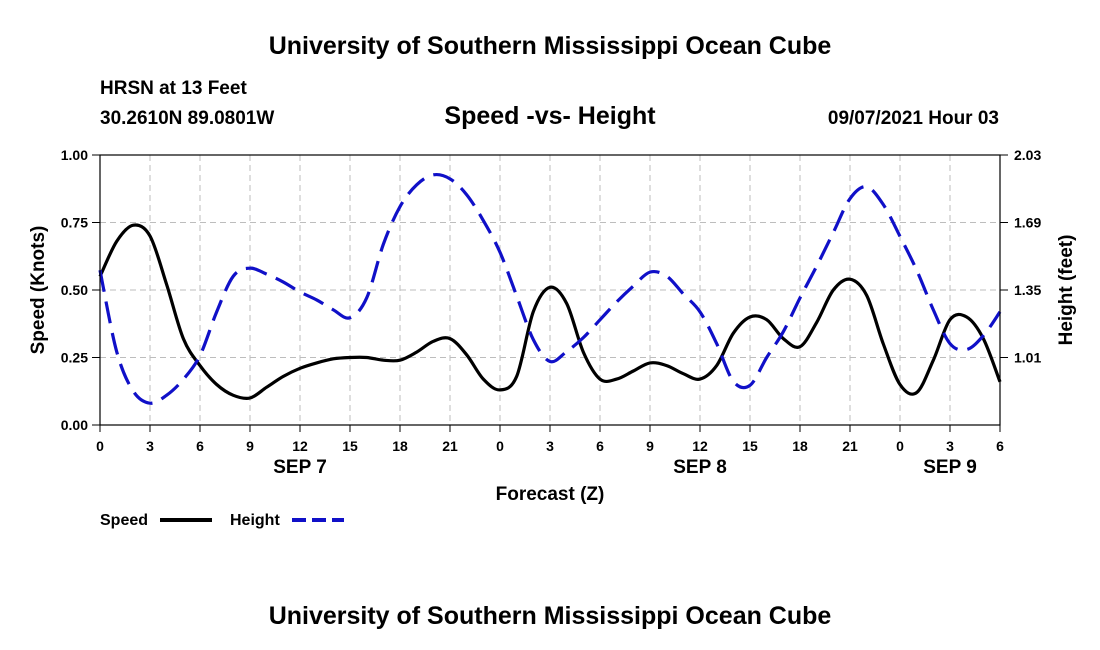 Image resolution: width=1100 pixels, height=650 pixels. What do you see at coordinates (187, 118) in the screenshot?
I see `coords-label: 30.2610N 89.0801W` at bounding box center [187, 118].